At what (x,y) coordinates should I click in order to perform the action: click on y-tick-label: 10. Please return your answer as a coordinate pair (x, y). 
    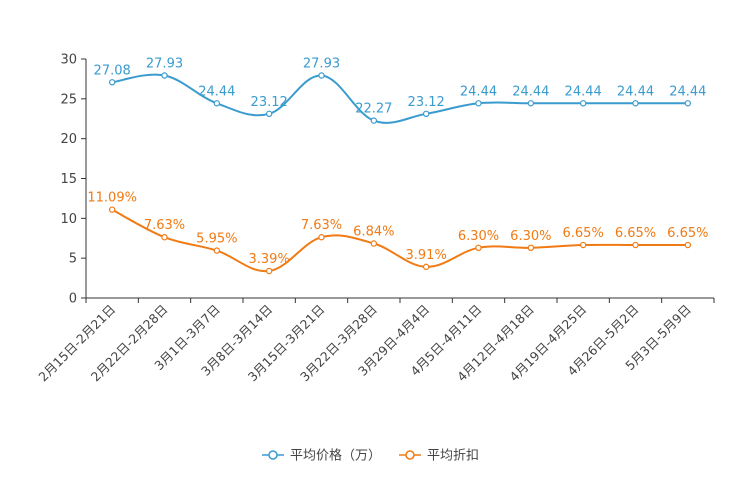
    Looking at the image, I should click on (68, 219).